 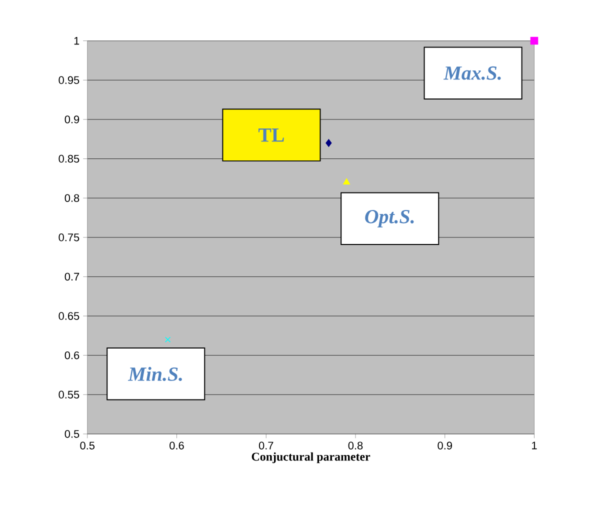 What do you see at coordinates (77, 41) in the screenshot?
I see `y-tick-label: 1` at bounding box center [77, 41].